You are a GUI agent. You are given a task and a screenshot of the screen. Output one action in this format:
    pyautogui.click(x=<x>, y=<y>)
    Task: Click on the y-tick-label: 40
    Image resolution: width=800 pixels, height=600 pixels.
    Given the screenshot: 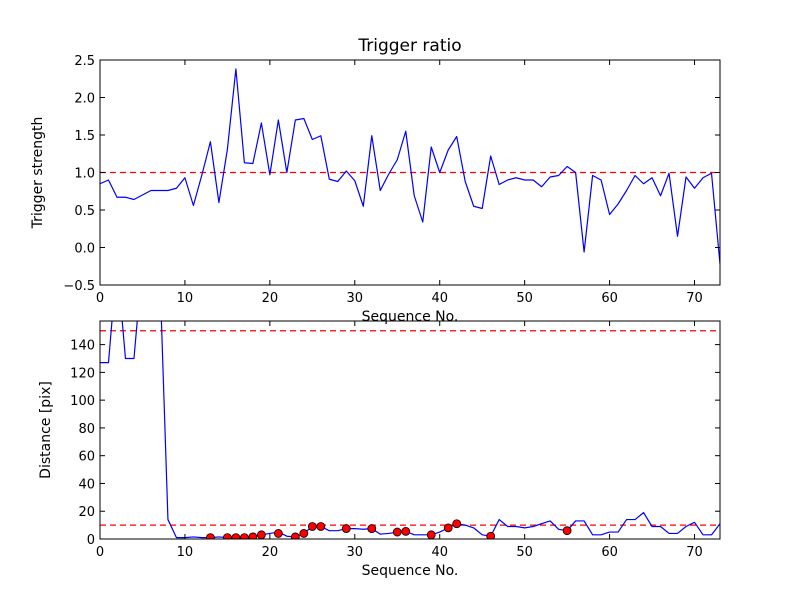 What is the action you would take?
    pyautogui.click(x=86, y=484)
    